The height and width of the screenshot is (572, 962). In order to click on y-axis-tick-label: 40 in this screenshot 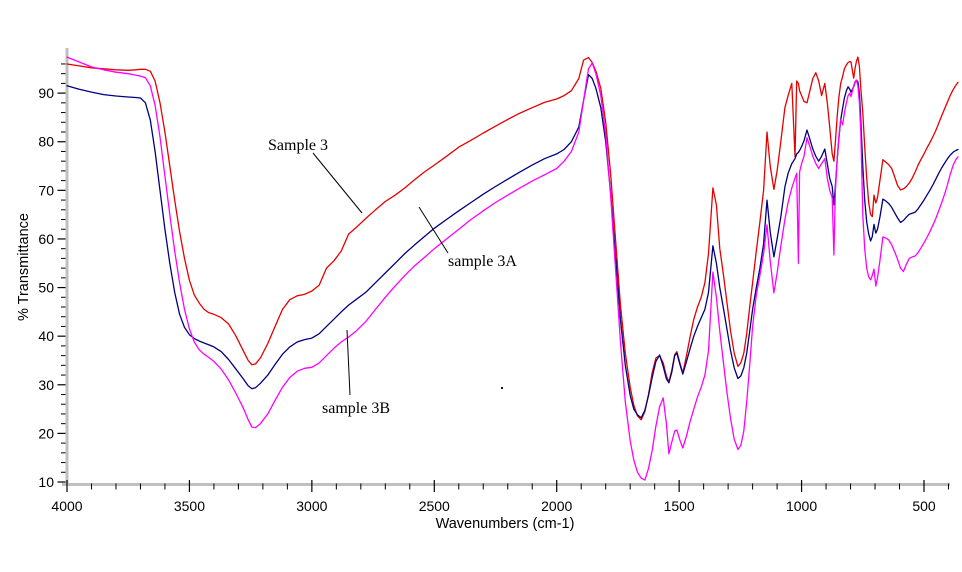, I will do `click(46, 336)`.